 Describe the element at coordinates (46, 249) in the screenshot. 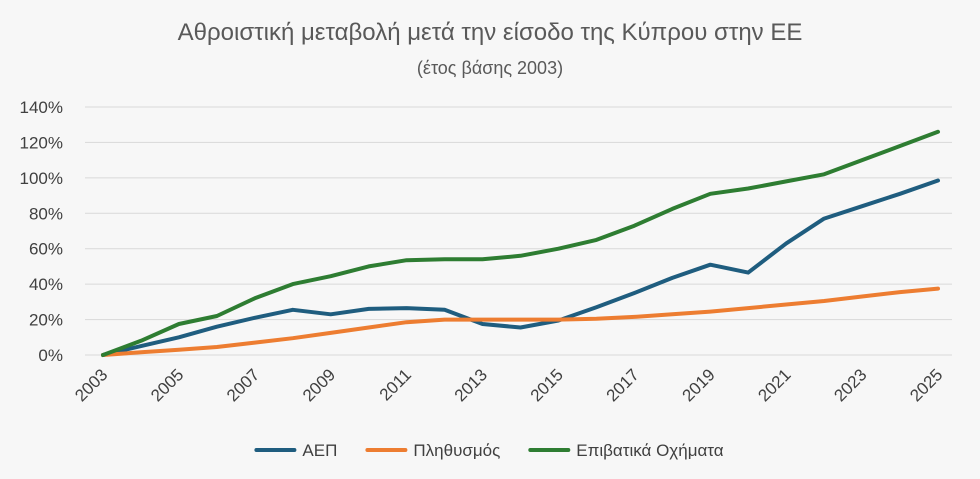

I see `y-tick-label: 60%` at that location.